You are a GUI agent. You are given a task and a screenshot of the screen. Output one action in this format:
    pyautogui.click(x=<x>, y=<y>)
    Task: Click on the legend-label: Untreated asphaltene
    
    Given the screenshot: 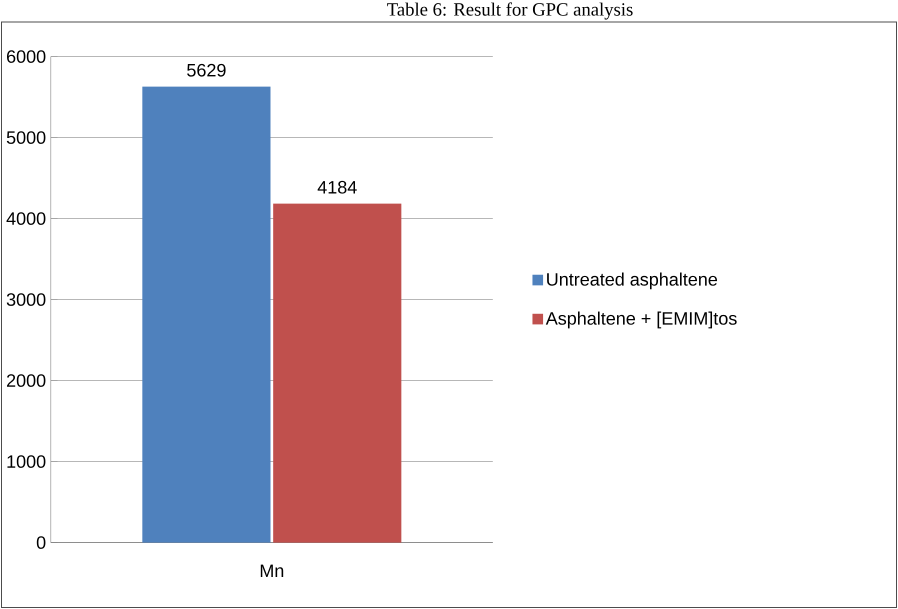 What is the action you would take?
    pyautogui.click(x=632, y=281)
    